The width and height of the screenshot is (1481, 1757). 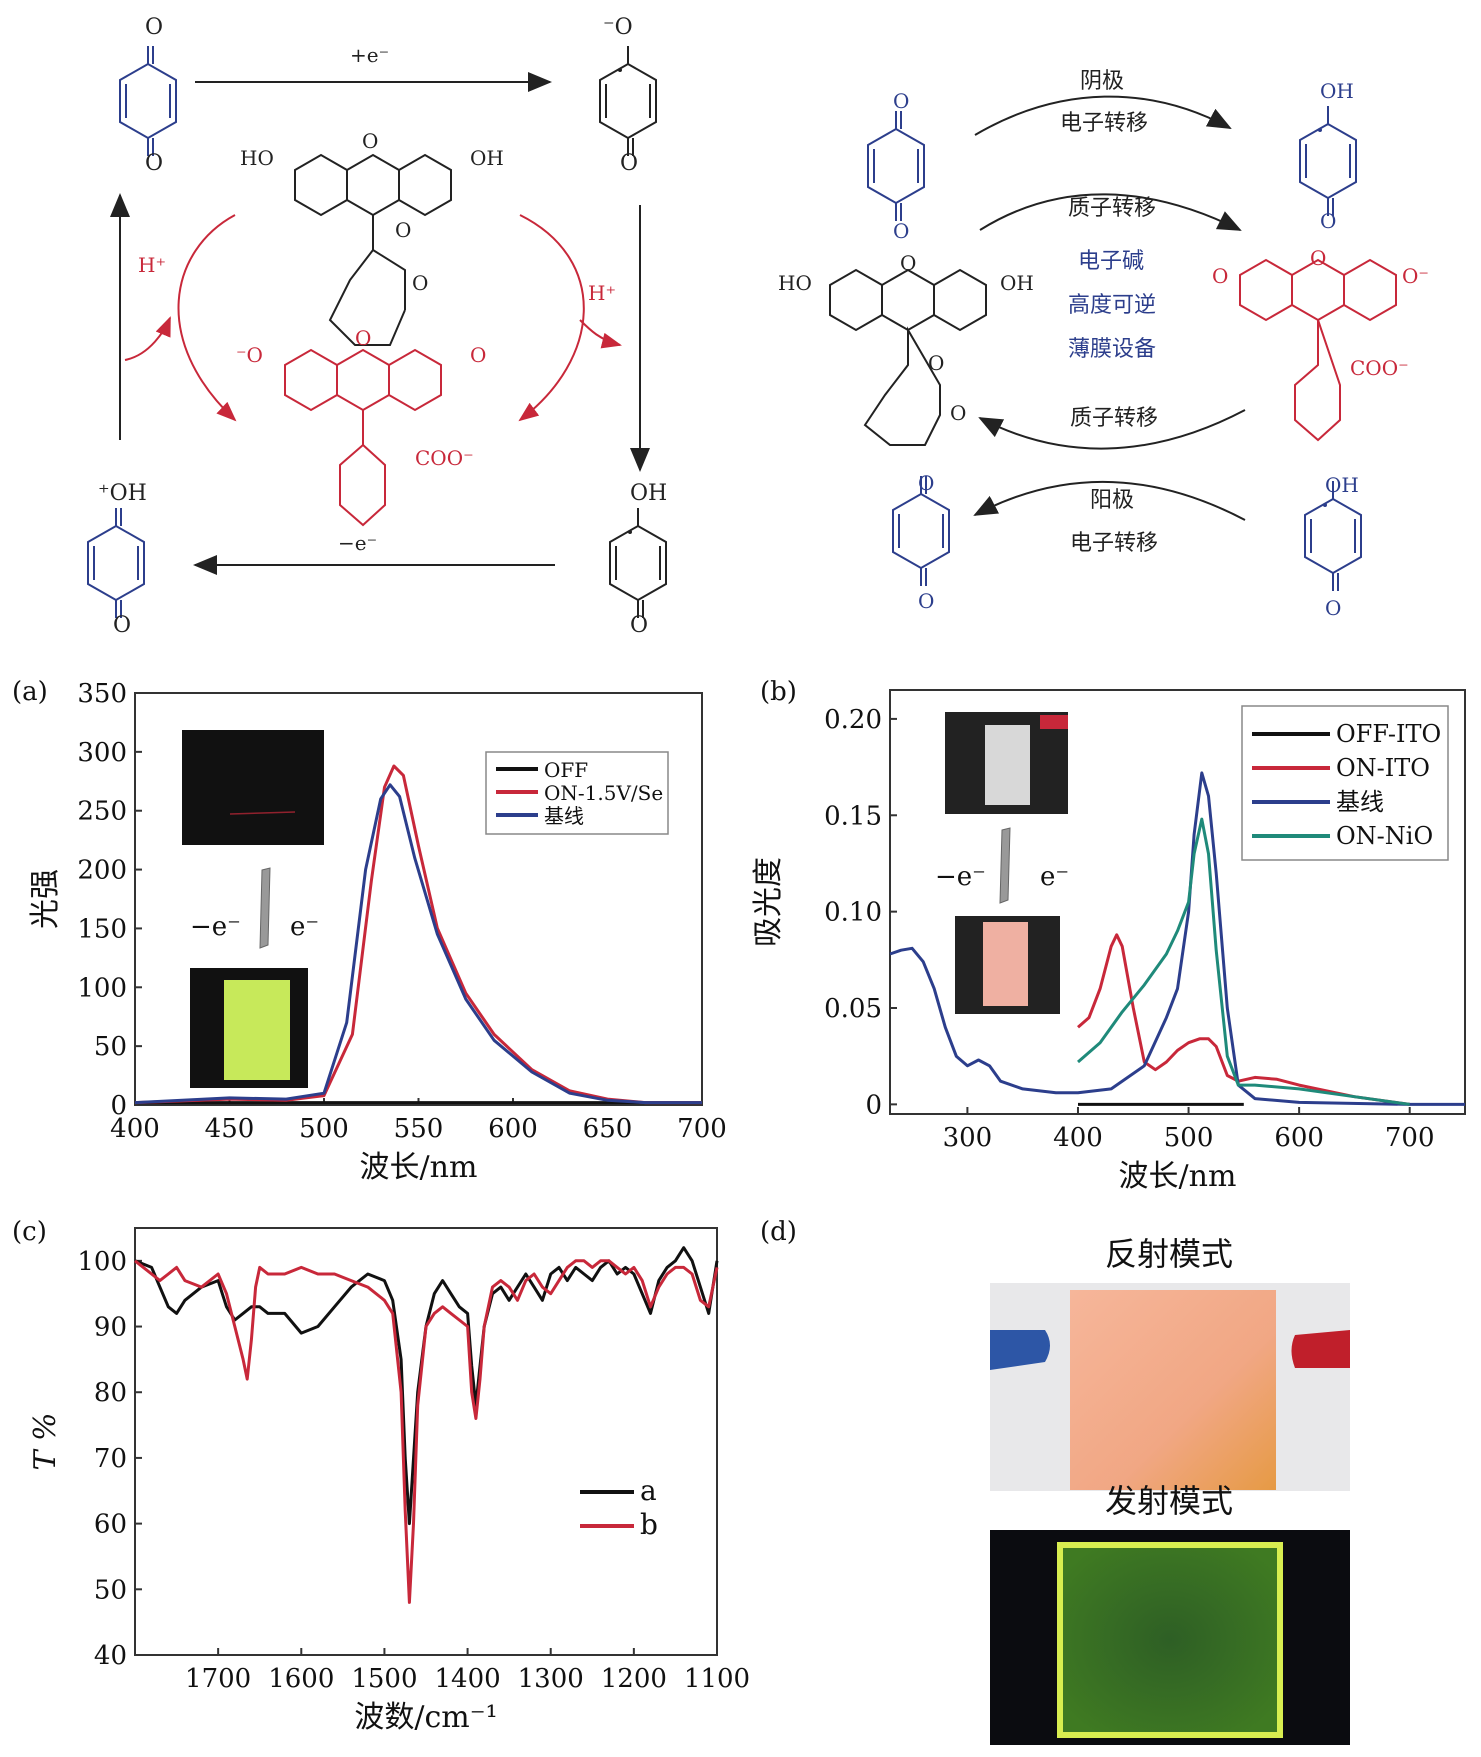 What do you see at coordinates (1005, 865) in the screenshot?
I see `inset-b-device` at bounding box center [1005, 865].